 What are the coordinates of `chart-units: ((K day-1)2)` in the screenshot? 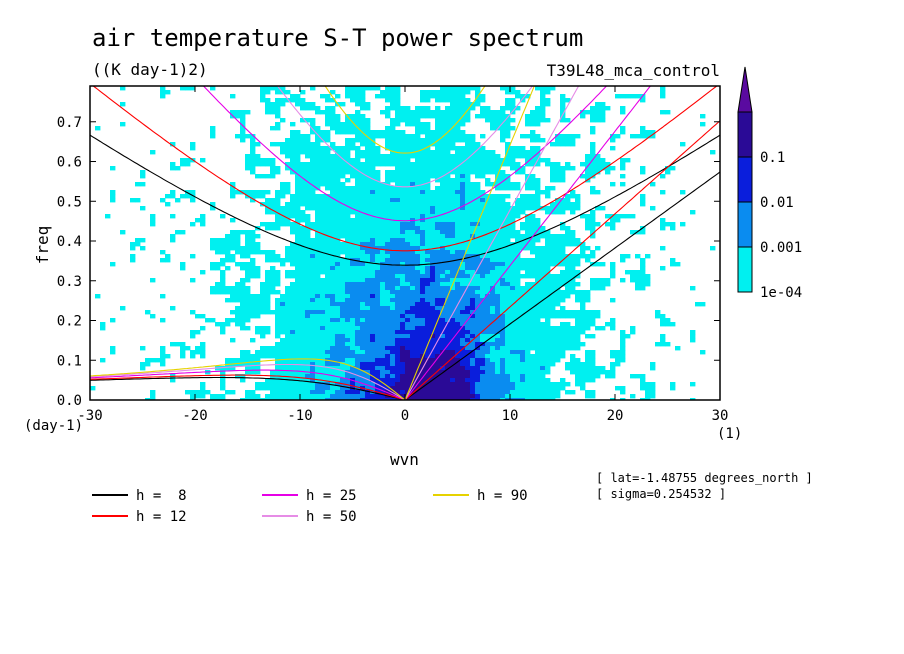 It's located at (150, 69).